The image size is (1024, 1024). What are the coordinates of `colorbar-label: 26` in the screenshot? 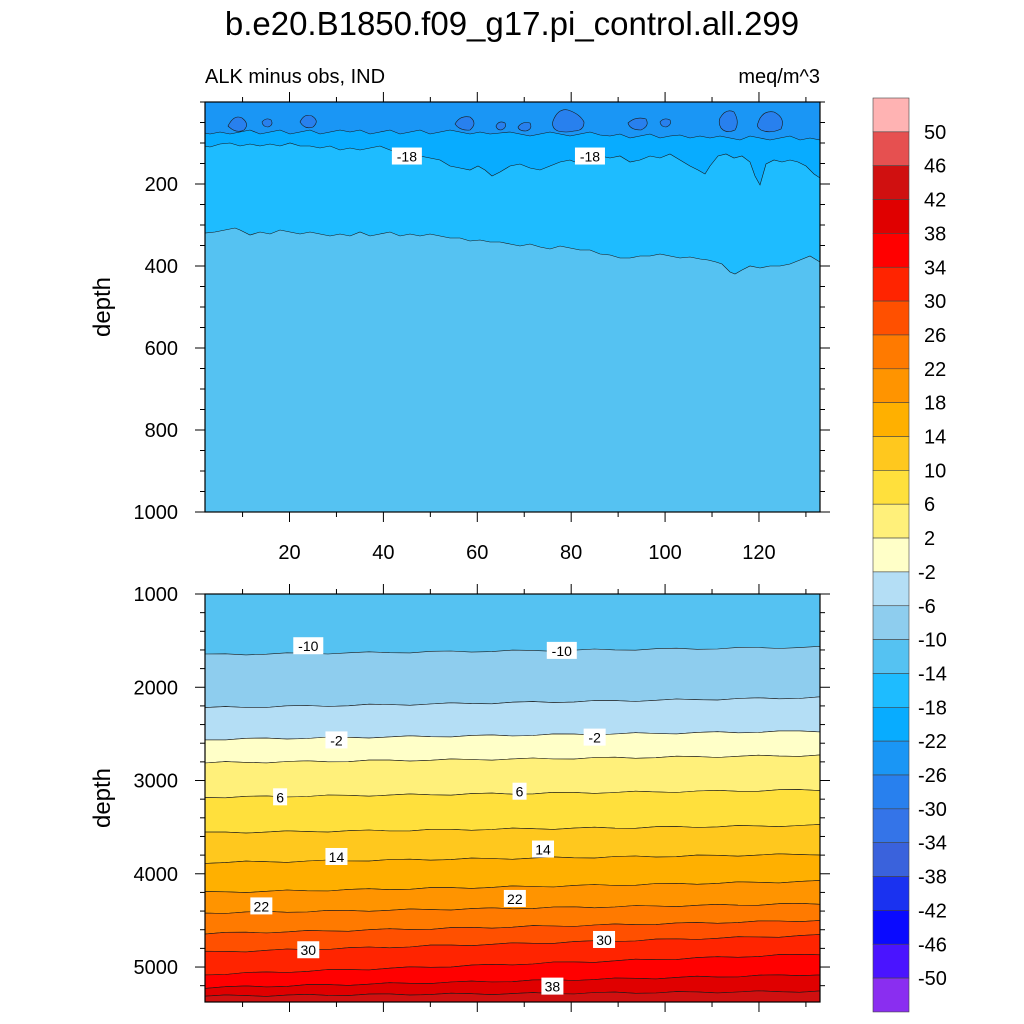 It's located at (935, 336).